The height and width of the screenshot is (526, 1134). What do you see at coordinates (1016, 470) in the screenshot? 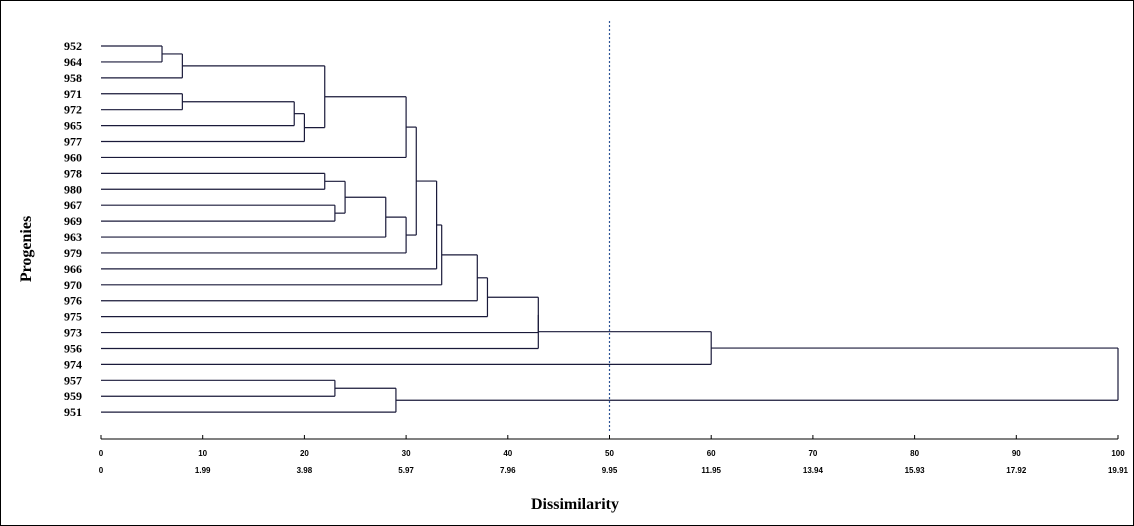
I see `x-tick-label-secondary: 17.92` at bounding box center [1016, 470].